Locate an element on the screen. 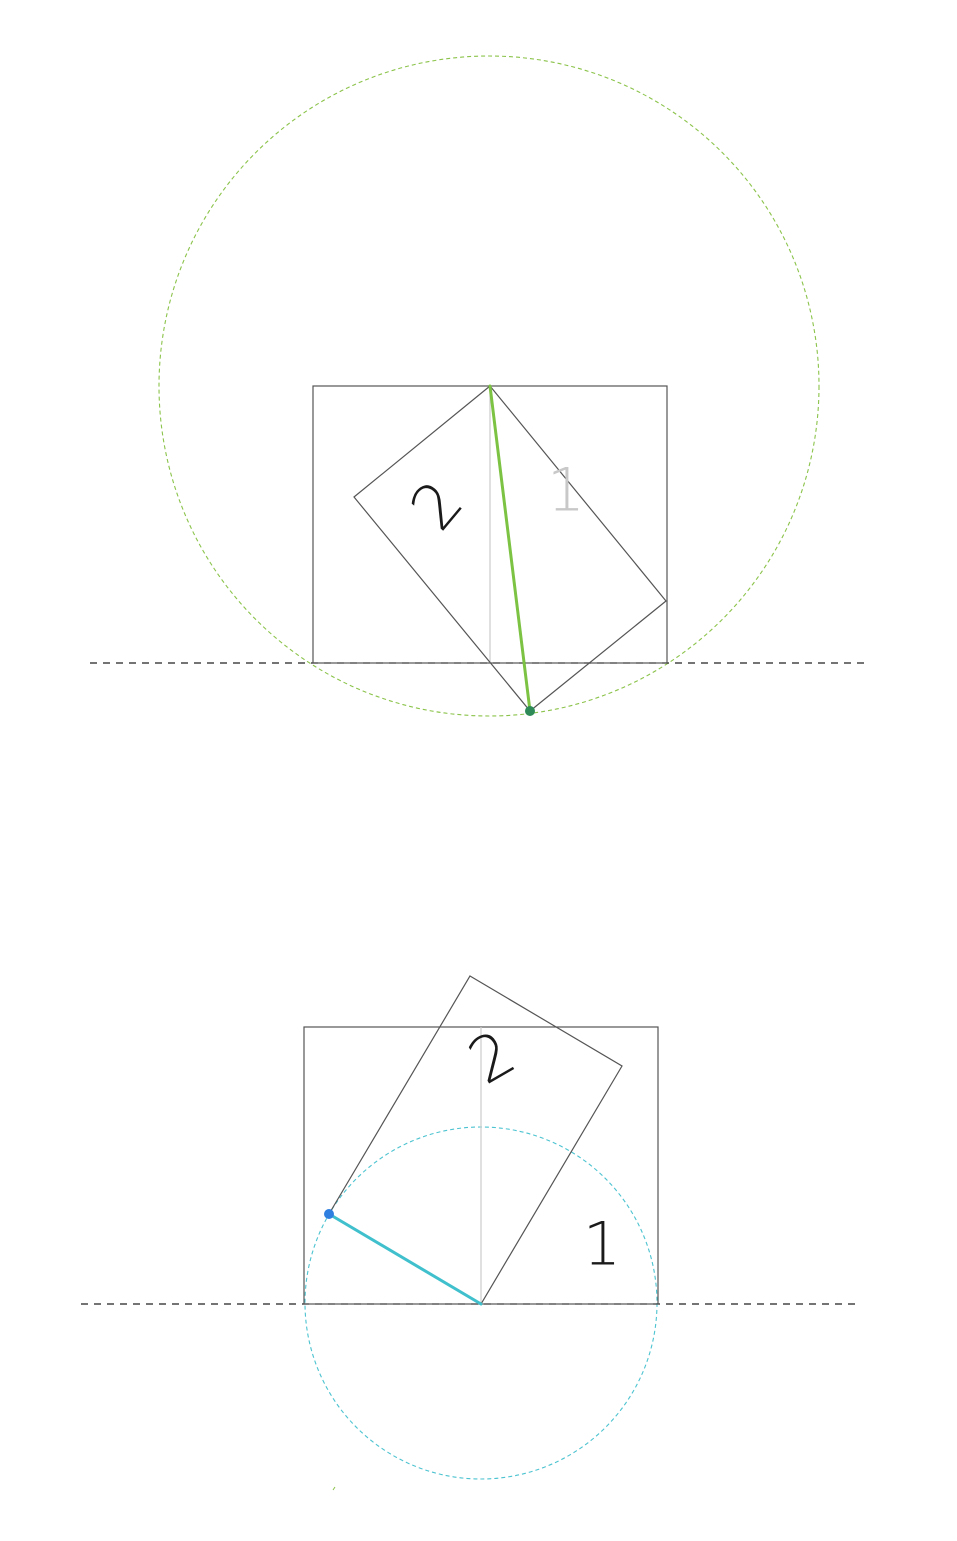  bottom-endpoint-dot is located at coordinates (329, 1214).